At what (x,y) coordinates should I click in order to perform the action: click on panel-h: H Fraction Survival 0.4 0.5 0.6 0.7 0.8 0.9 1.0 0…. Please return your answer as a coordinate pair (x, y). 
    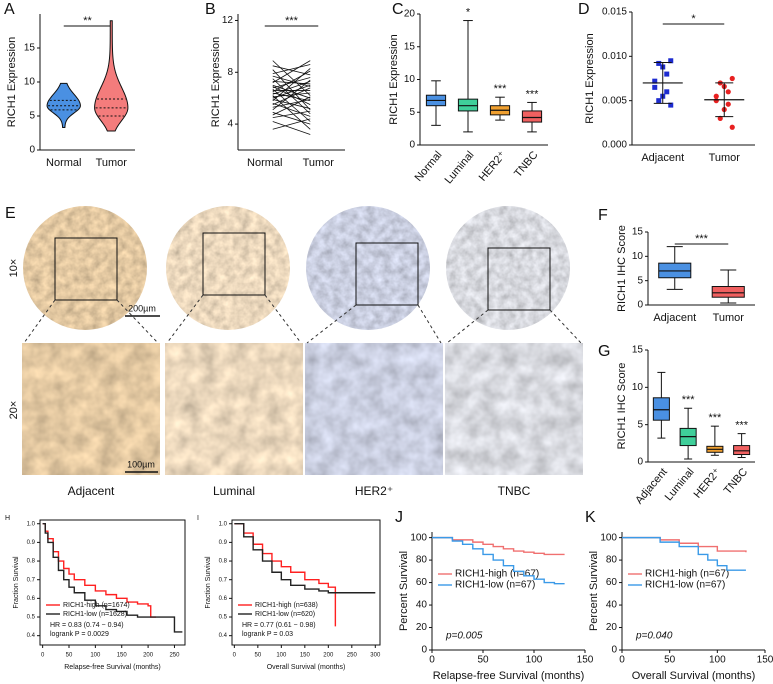
    Looking at the image, I should click on (95, 593).